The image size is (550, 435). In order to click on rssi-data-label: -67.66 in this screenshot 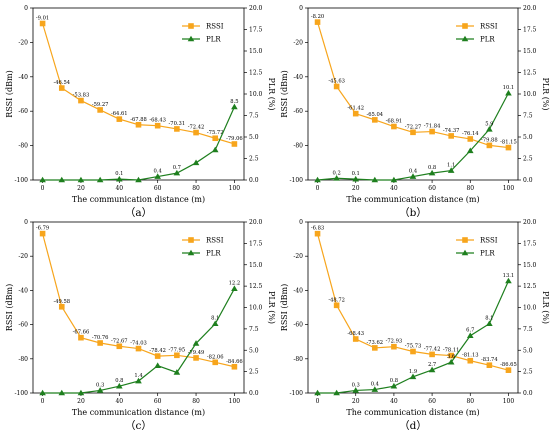, I will do `click(81, 333)`.